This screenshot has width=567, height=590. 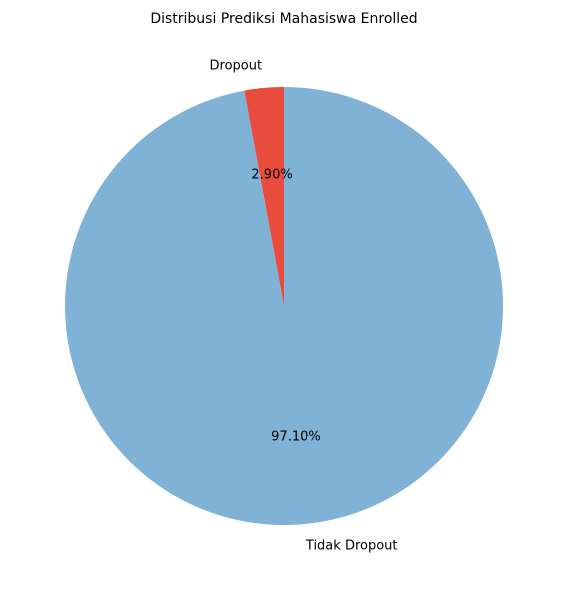 What do you see at coordinates (283, 19) in the screenshot?
I see `chart-title: Distribusi Prediksi Mahasiswa Enrolled` at bounding box center [283, 19].